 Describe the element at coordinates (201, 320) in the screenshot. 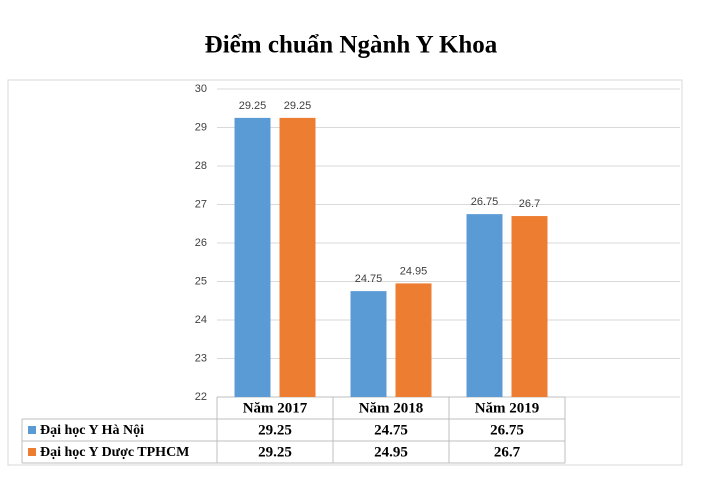

I see `y-tick-label: 24` at that location.